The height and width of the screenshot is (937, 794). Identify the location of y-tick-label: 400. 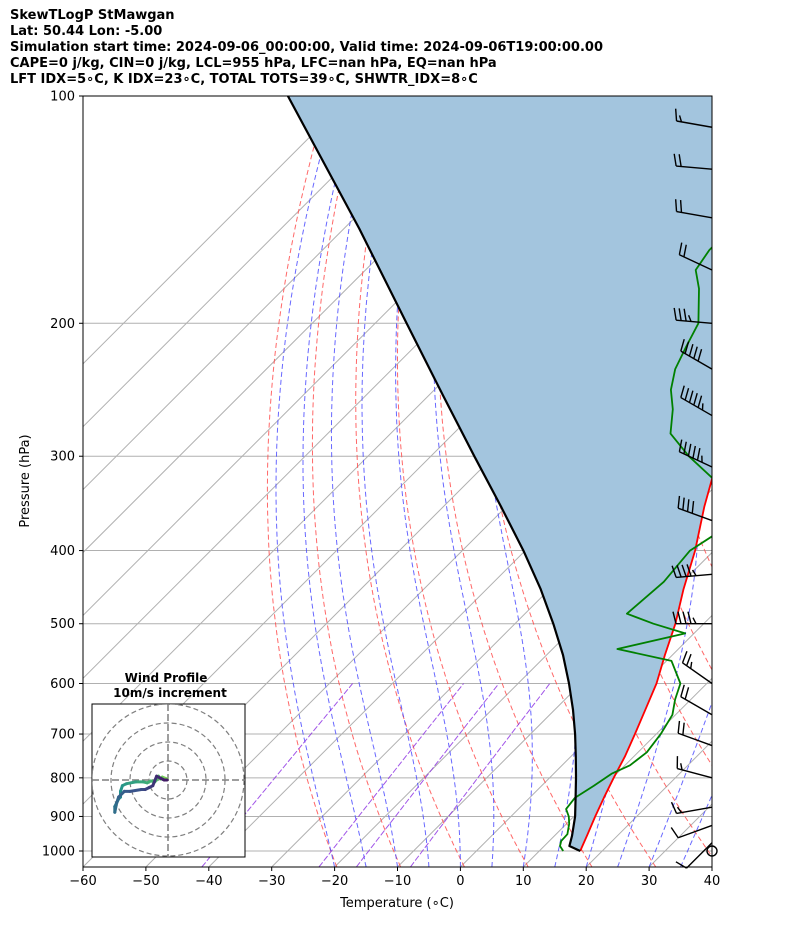
(62, 551).